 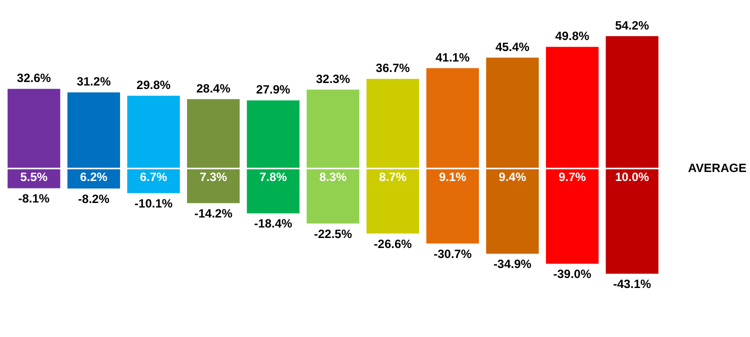 What do you see at coordinates (632, 25) in the screenshot?
I see `data-label: 54.2%` at bounding box center [632, 25].